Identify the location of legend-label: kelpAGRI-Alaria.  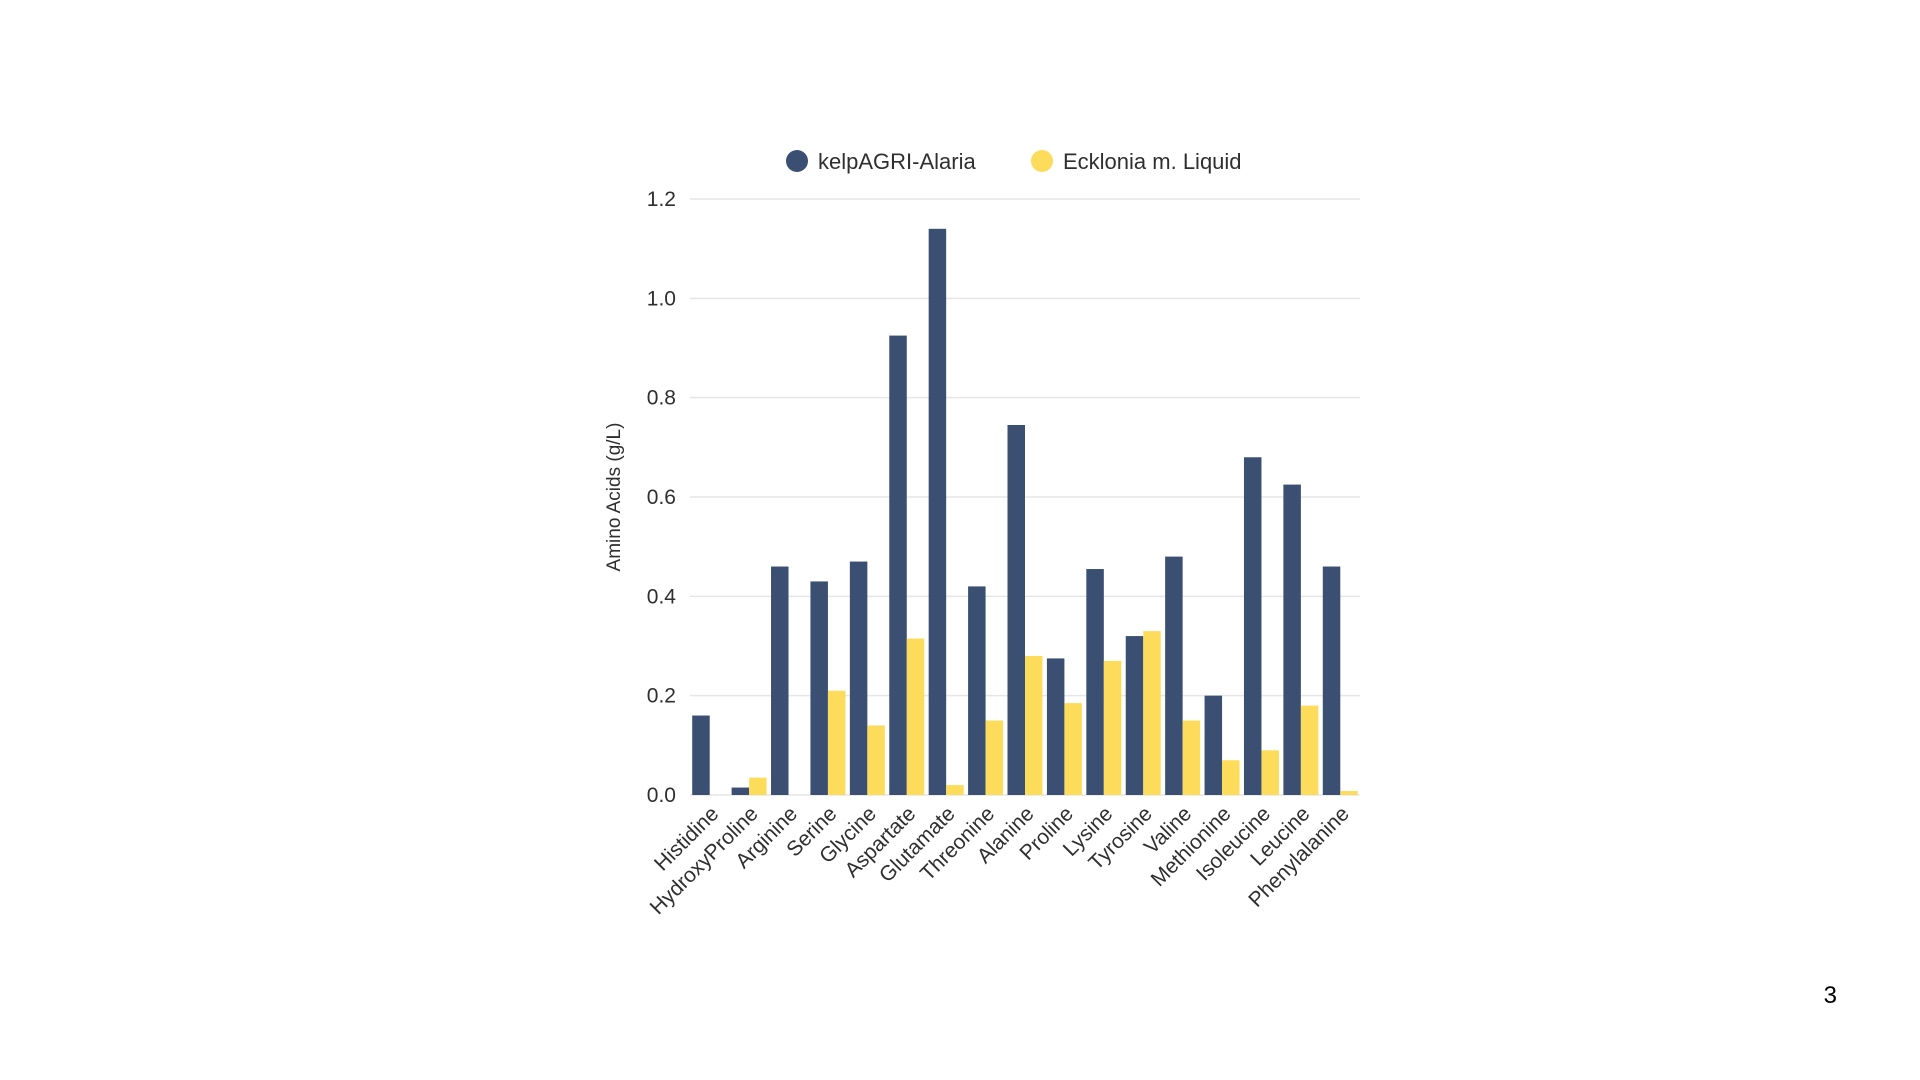
(897, 161).